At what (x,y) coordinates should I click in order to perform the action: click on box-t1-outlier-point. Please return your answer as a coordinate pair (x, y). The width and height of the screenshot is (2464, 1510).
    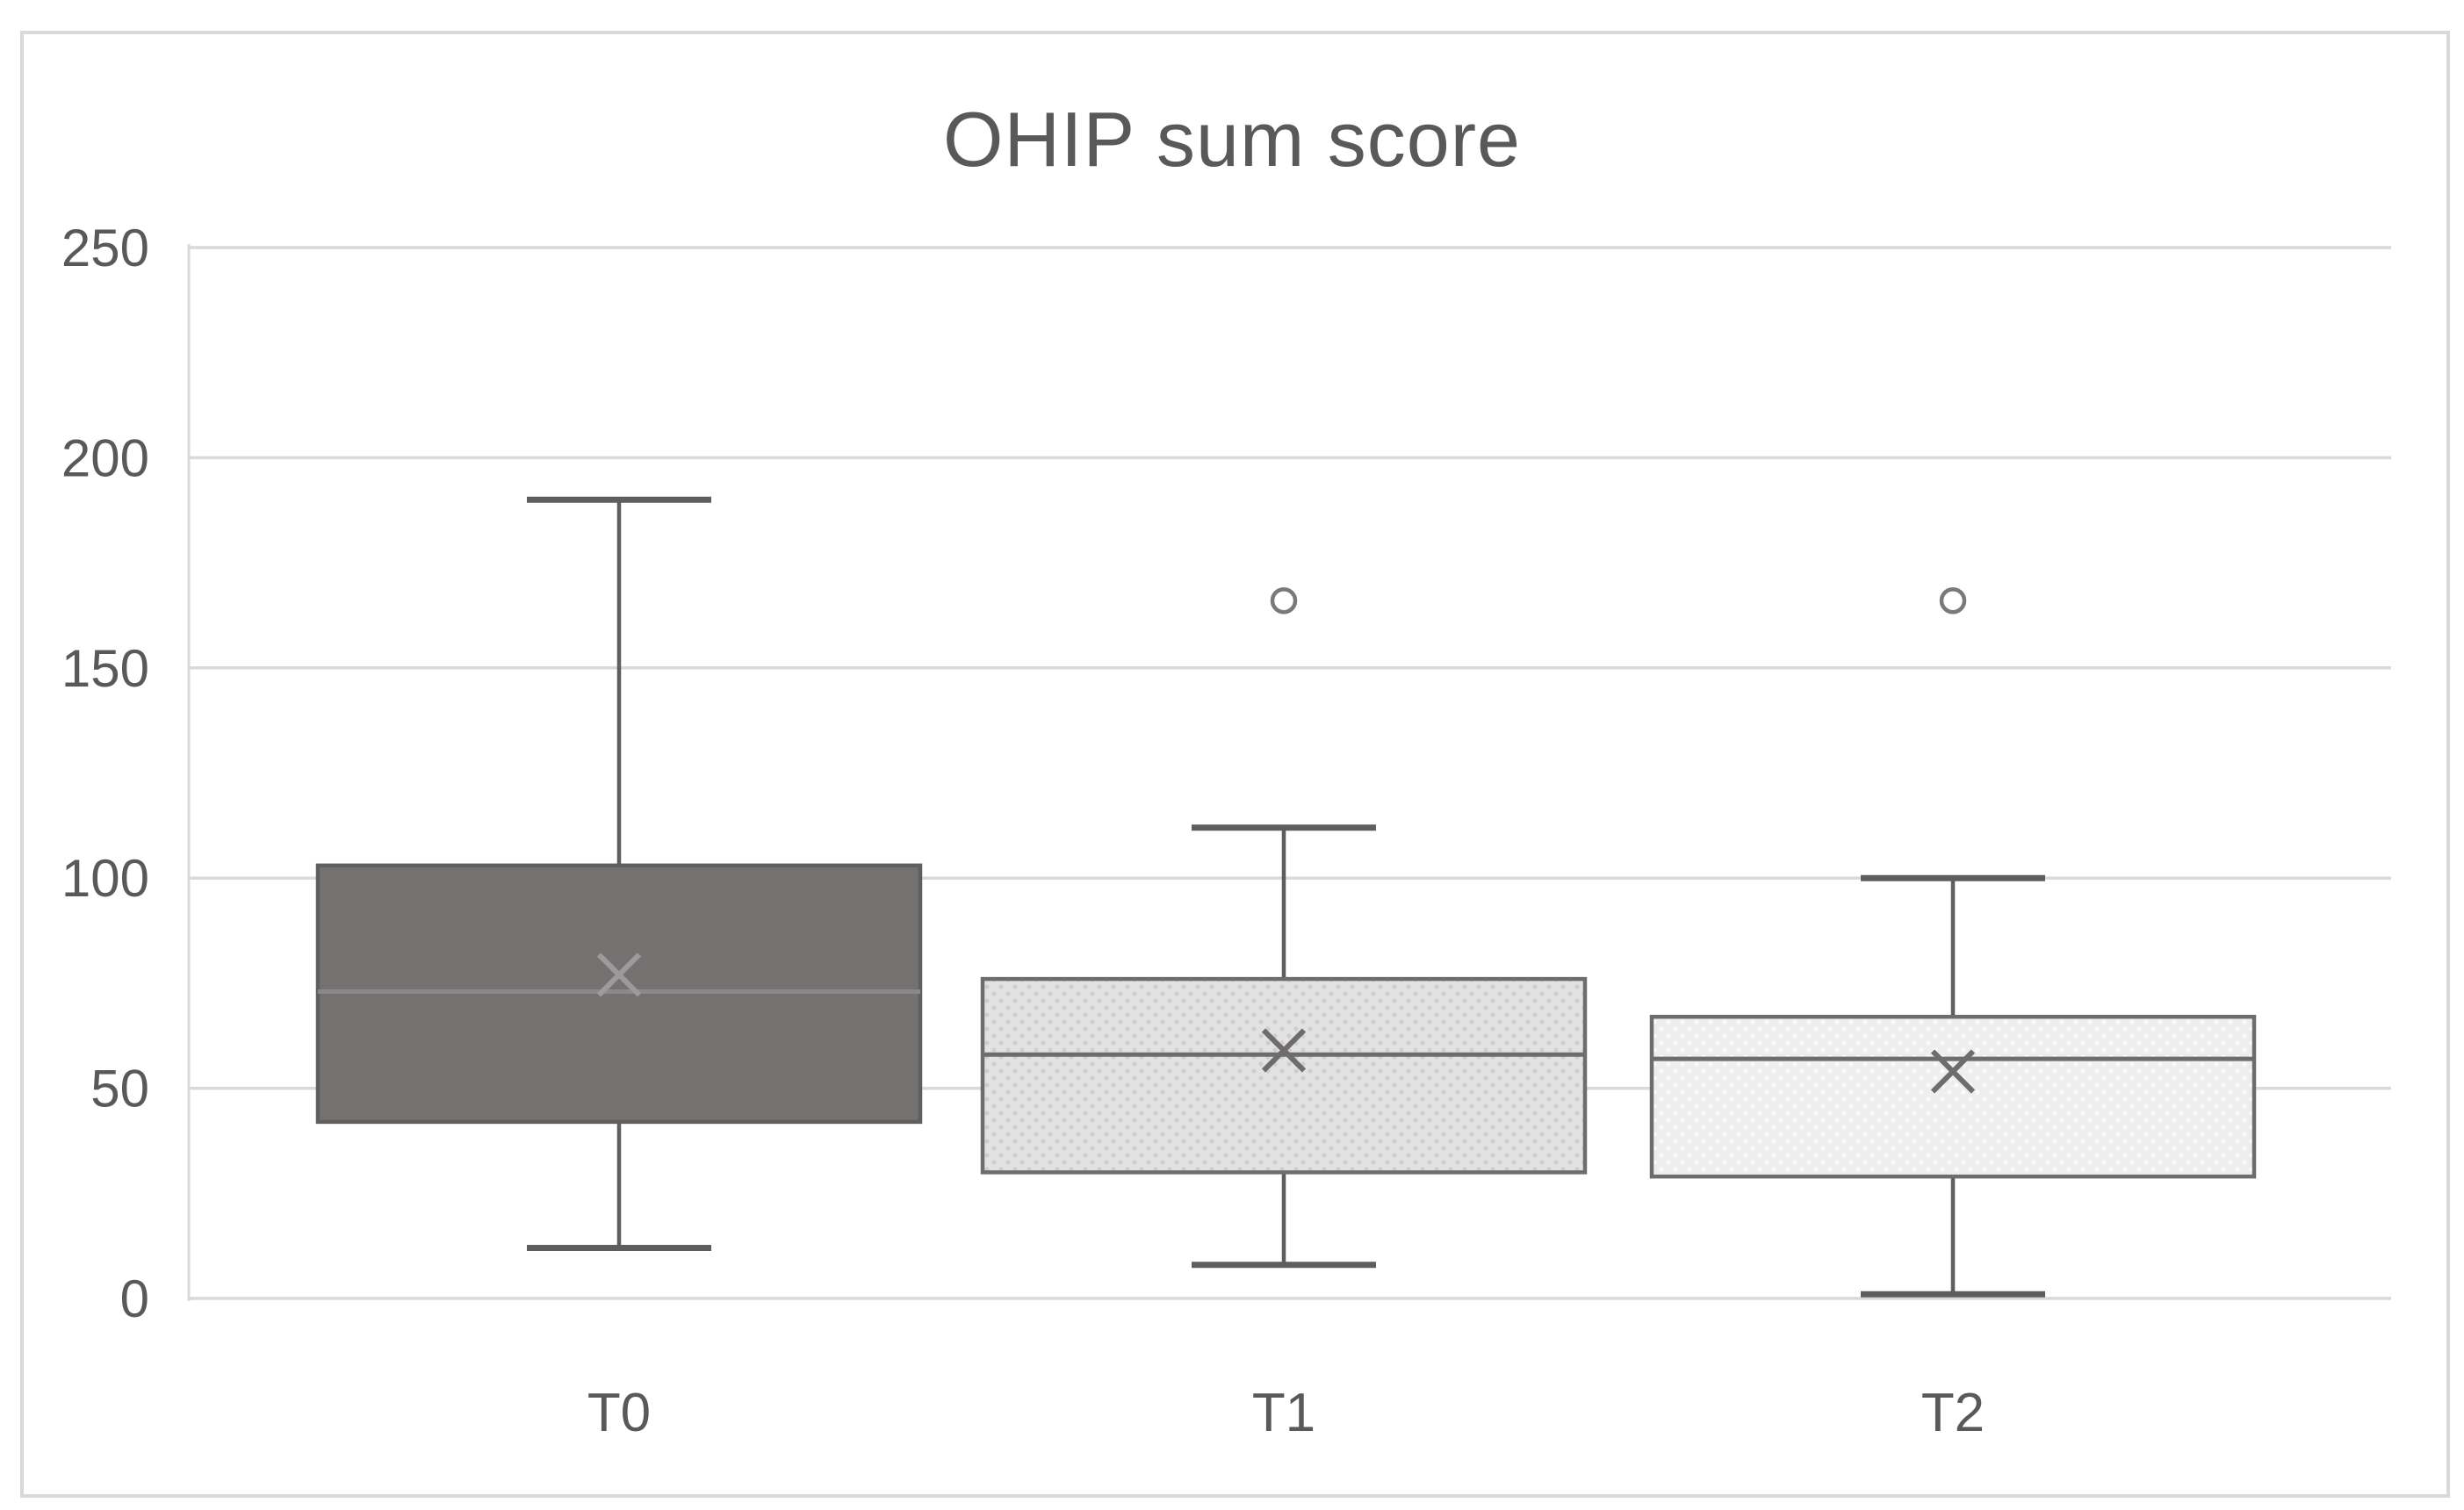
    Looking at the image, I should click on (1284, 600).